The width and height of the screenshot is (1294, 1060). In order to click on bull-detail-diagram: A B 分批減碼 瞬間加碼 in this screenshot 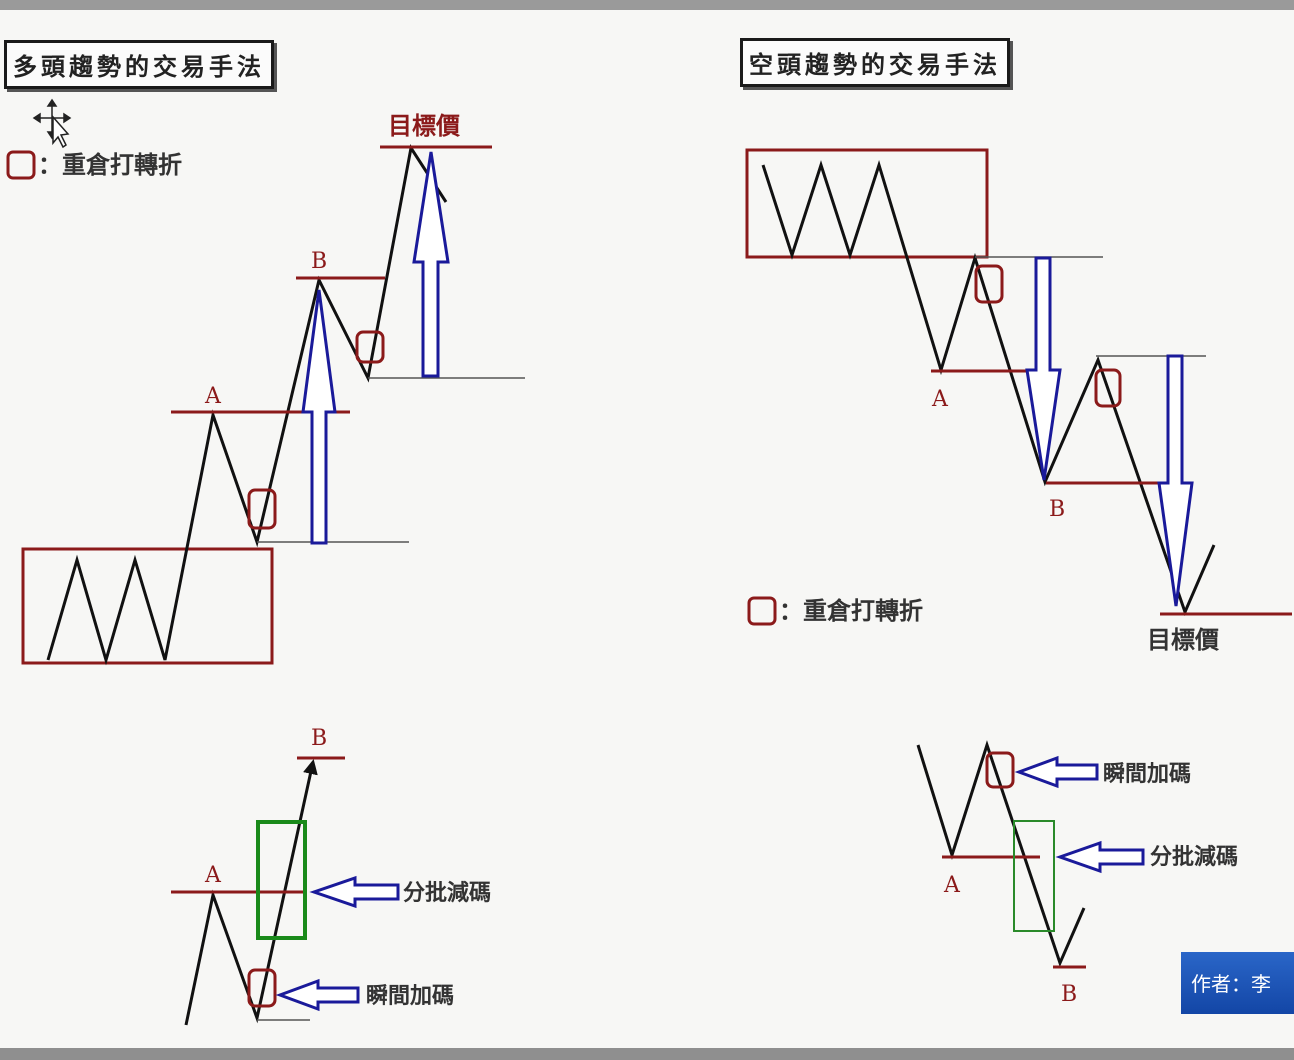, I will do `click(331, 876)`.